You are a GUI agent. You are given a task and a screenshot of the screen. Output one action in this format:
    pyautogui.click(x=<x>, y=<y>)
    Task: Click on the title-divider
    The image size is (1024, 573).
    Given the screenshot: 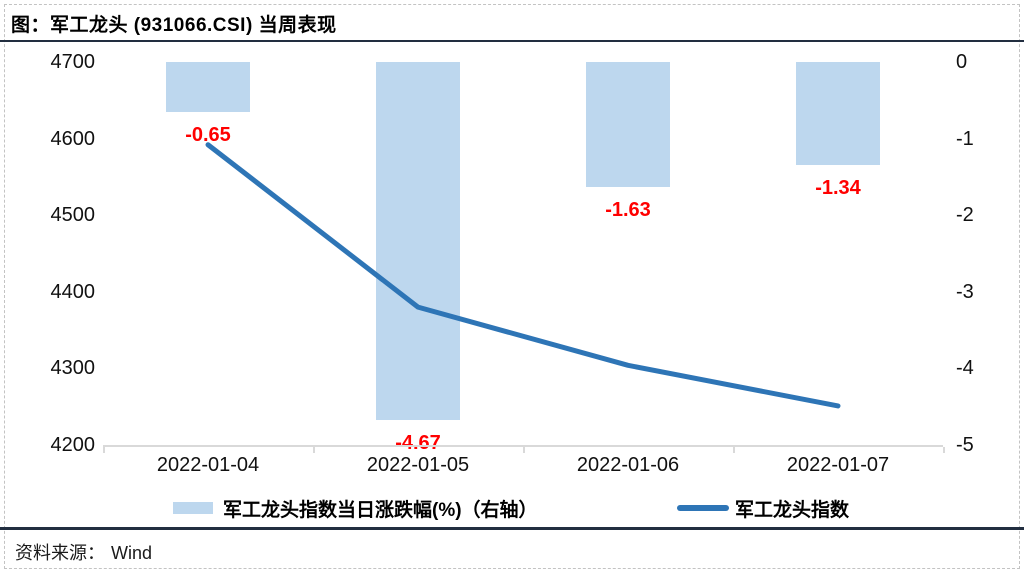 What is the action you would take?
    pyautogui.click(x=512, y=41)
    